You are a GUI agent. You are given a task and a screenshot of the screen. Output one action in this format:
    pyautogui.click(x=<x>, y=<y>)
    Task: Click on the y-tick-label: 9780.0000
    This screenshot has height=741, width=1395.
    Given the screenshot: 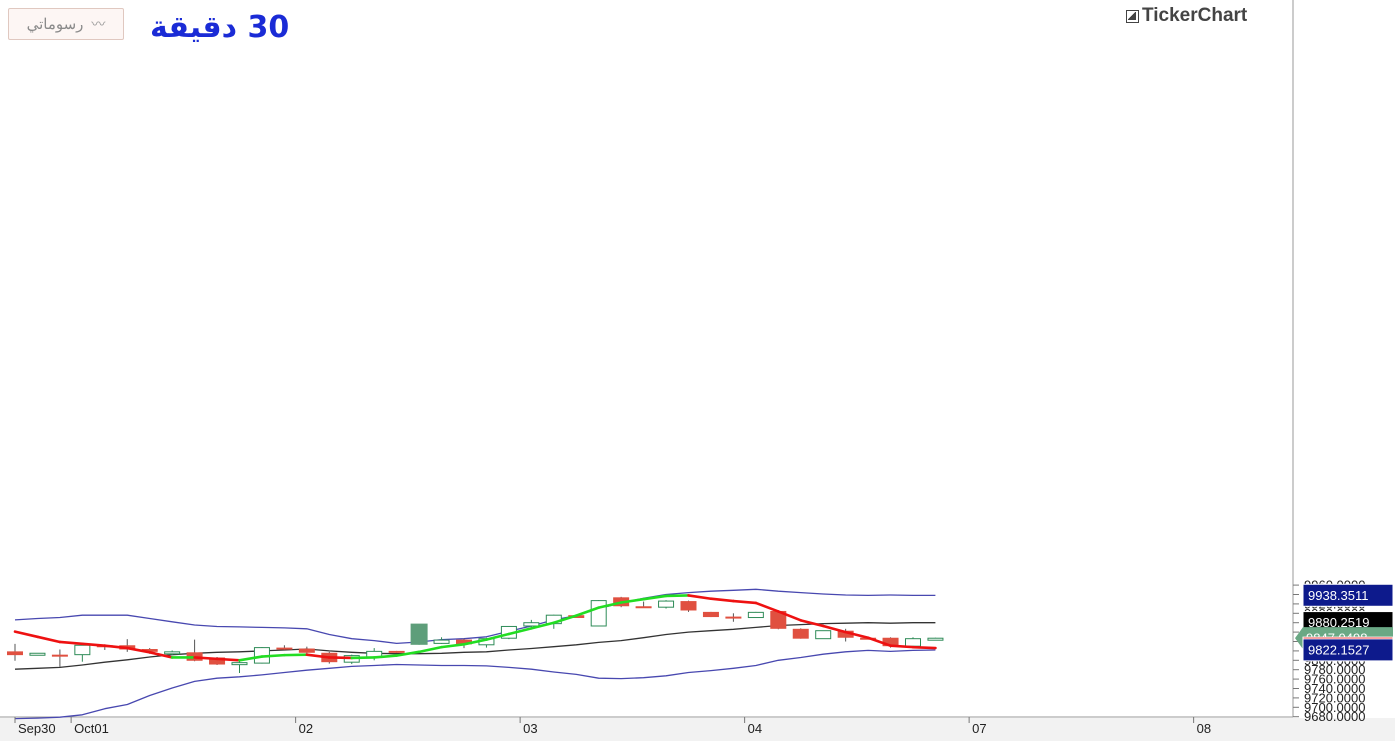 What is the action you would take?
    pyautogui.click(x=1334, y=669)
    